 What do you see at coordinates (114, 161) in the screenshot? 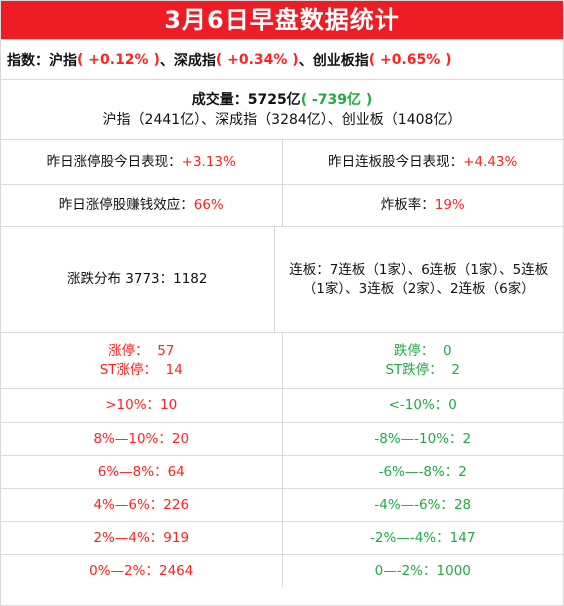
I see `limit-up-performance-label: 昨日涨停股今日表现：` at bounding box center [114, 161].